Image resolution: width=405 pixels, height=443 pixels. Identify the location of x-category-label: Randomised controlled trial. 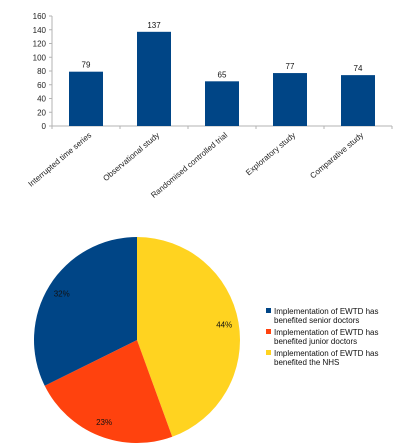
(189, 164).